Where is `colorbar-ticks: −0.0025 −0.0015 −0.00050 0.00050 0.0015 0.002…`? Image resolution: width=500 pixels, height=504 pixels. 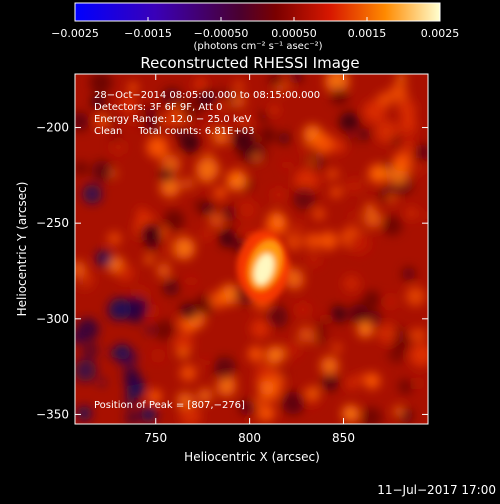 colorbar-ticks: −0.0025 −0.0015 −0.00050 0.00050 0.0015 0.002… is located at coordinates (255, 28).